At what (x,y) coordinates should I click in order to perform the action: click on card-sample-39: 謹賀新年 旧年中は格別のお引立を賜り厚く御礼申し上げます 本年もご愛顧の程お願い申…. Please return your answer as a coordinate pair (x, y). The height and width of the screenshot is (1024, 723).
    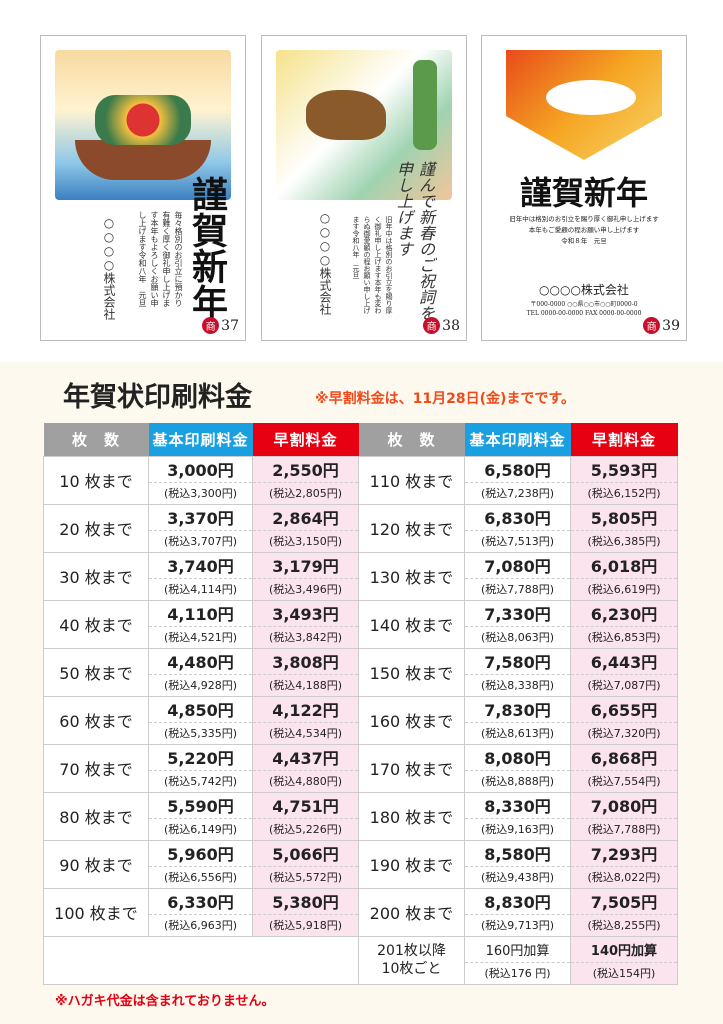
    Looking at the image, I should click on (584, 188).